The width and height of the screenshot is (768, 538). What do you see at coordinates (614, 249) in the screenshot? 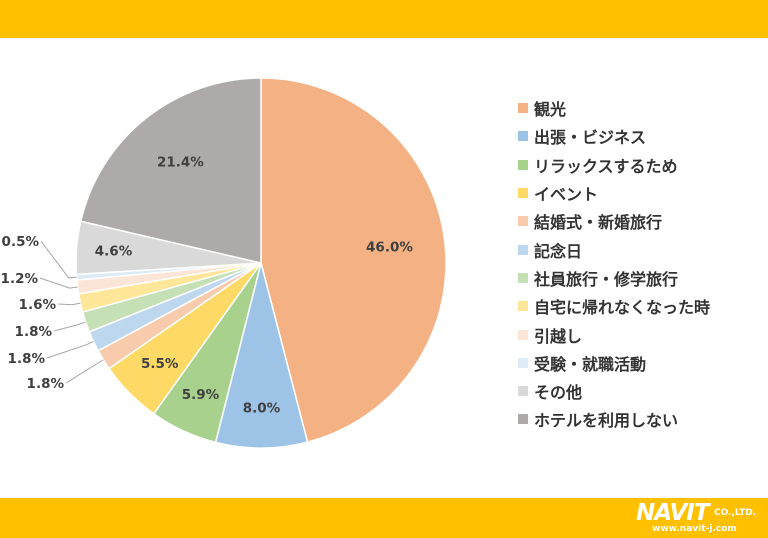
I see `legend-item: 記念日` at bounding box center [614, 249].